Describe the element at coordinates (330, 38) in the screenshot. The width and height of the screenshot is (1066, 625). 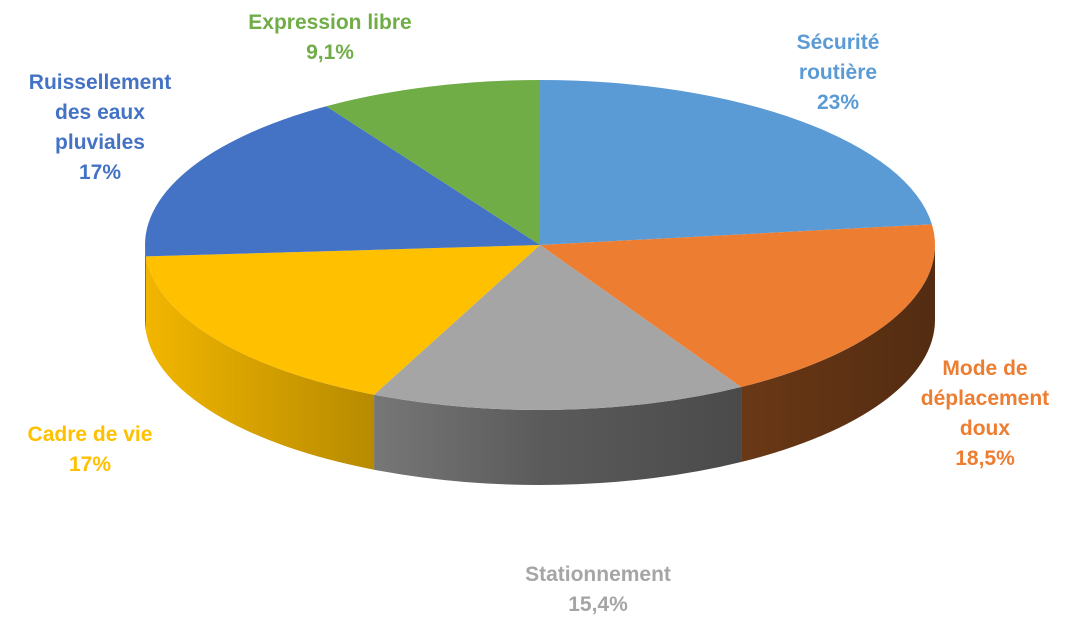
I see `data-label: Expression libre 9,1%` at that location.